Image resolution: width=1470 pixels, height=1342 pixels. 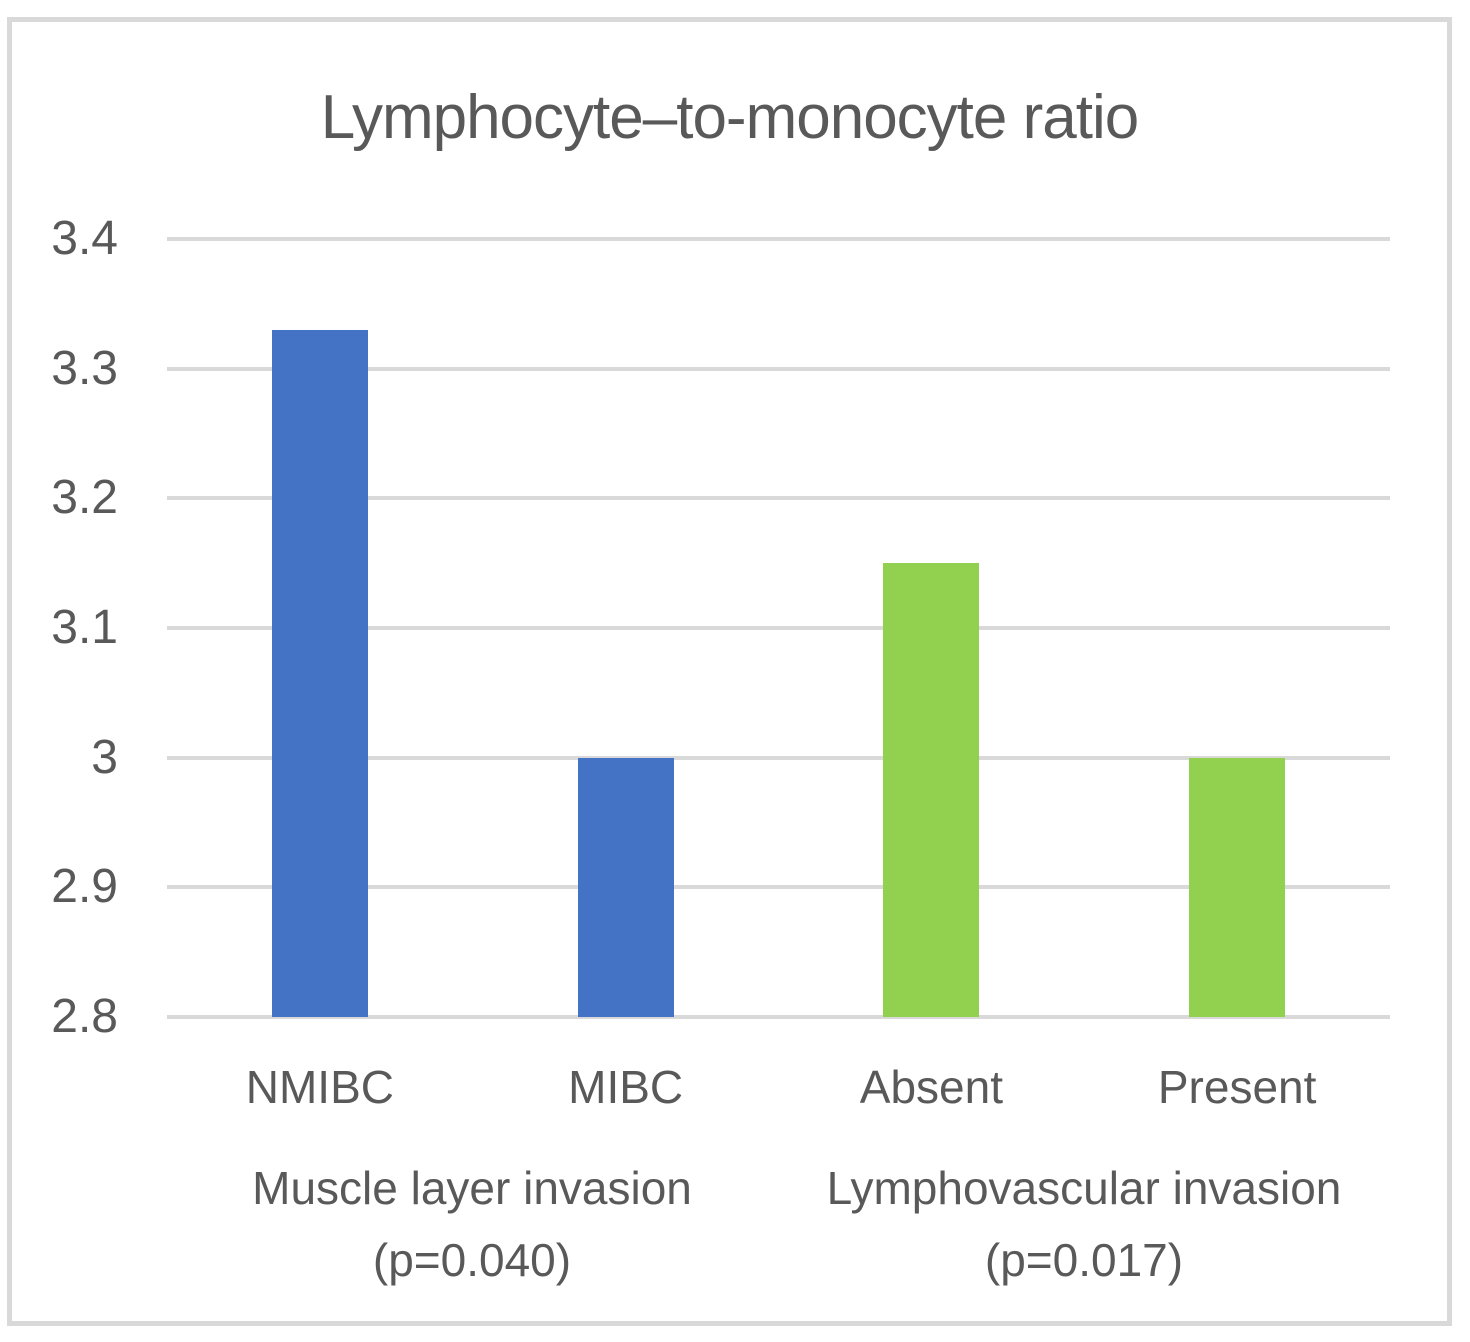 What do you see at coordinates (472, 1224) in the screenshot?
I see `group-label-muscle-layer-invasion: Muscle layer invasion (p=0.040)` at bounding box center [472, 1224].